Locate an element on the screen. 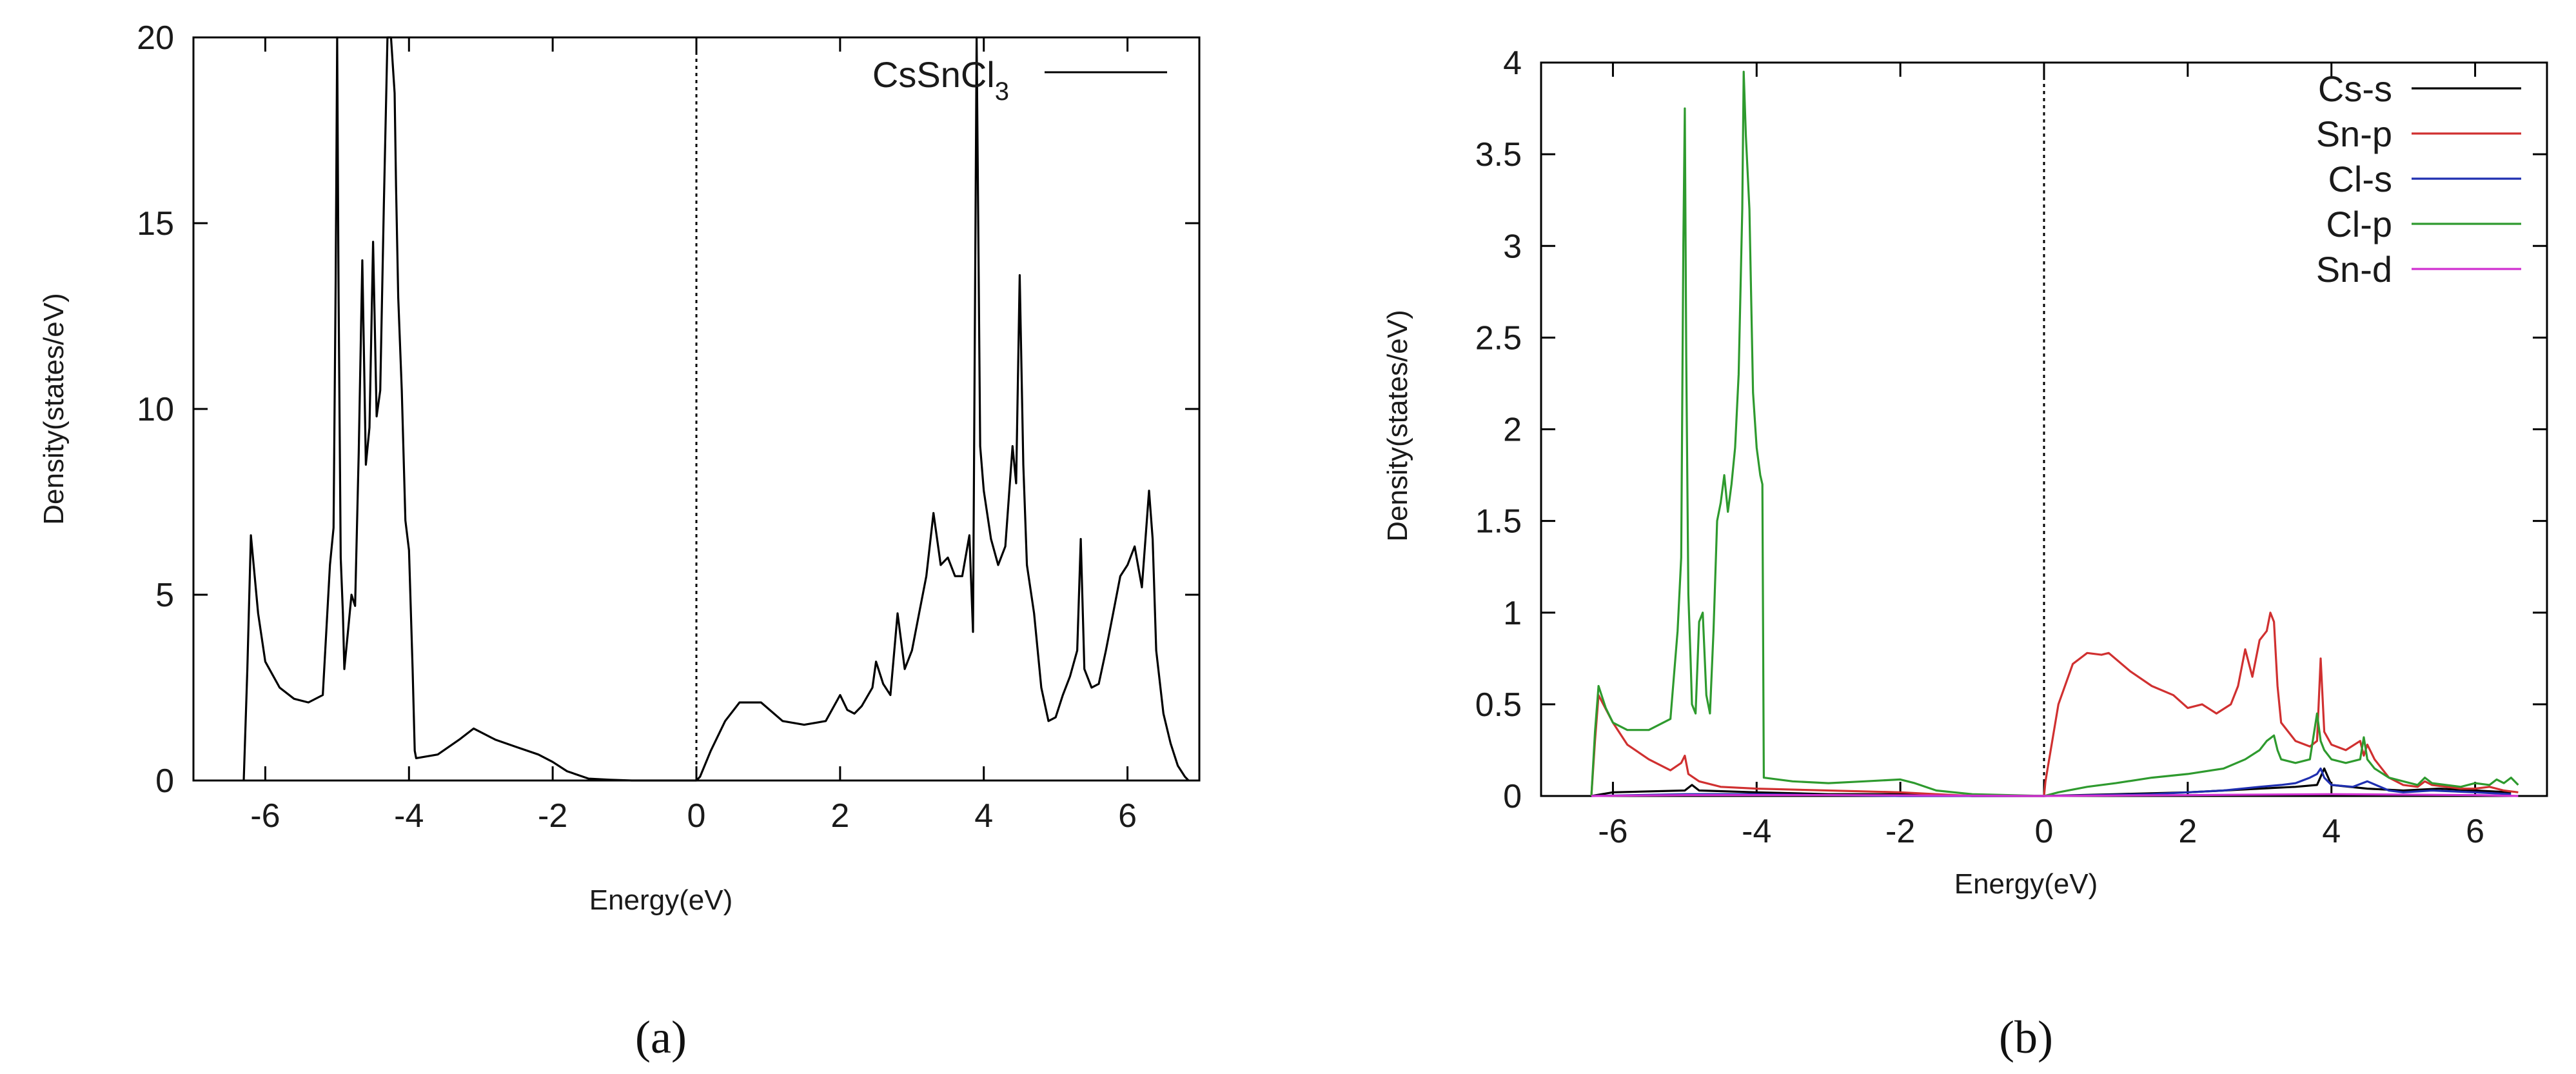 The width and height of the screenshot is (2576, 1074). panel-b-y-tick-label: 3.5 is located at coordinates (1498, 155).